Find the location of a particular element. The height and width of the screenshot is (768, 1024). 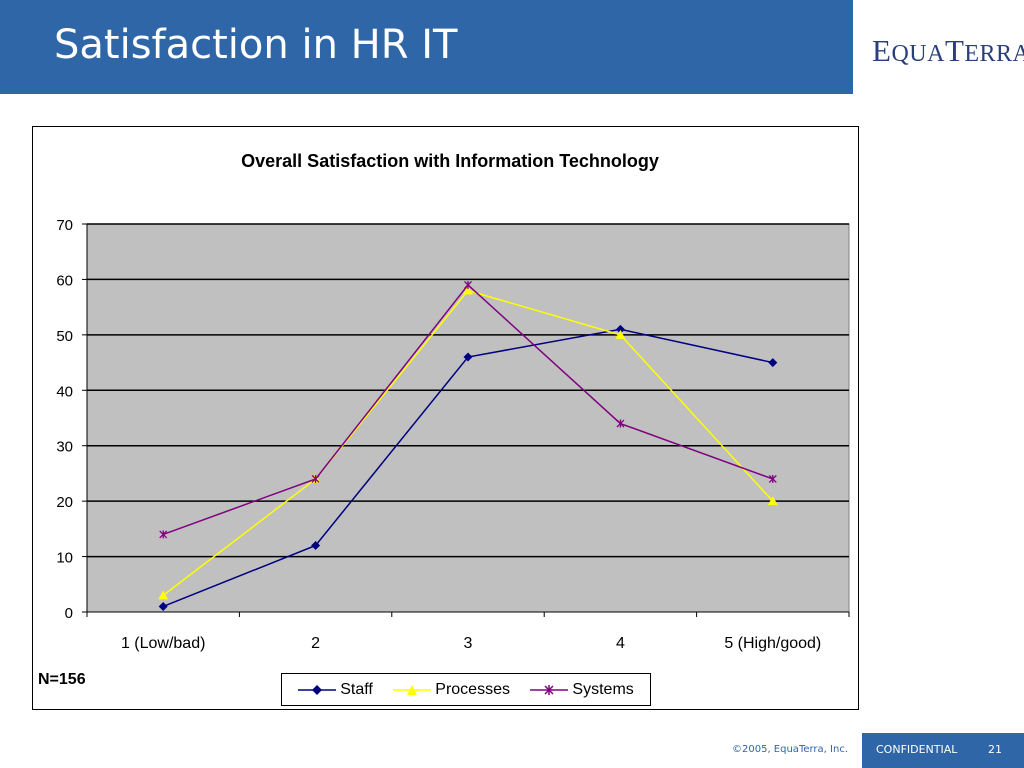

legend-label-staff: Staff is located at coordinates (356, 689).